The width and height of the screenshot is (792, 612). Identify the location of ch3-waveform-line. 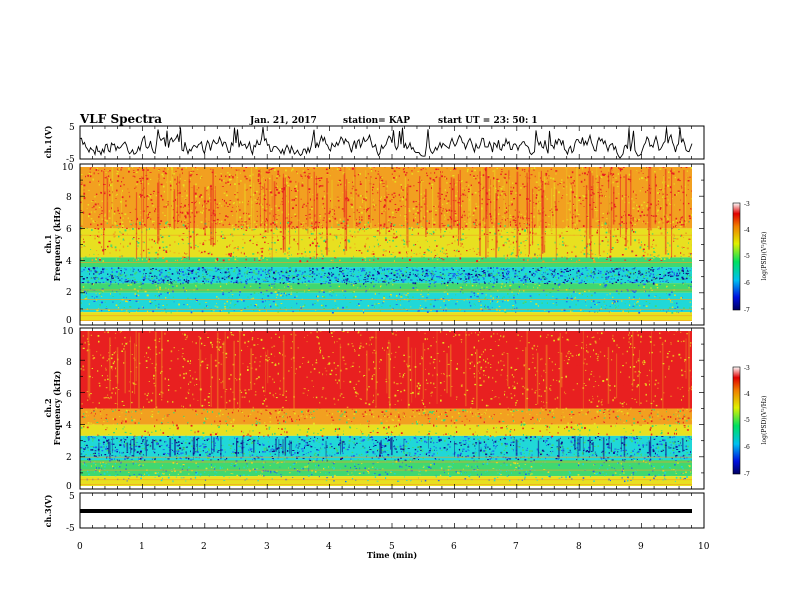
(386, 511).